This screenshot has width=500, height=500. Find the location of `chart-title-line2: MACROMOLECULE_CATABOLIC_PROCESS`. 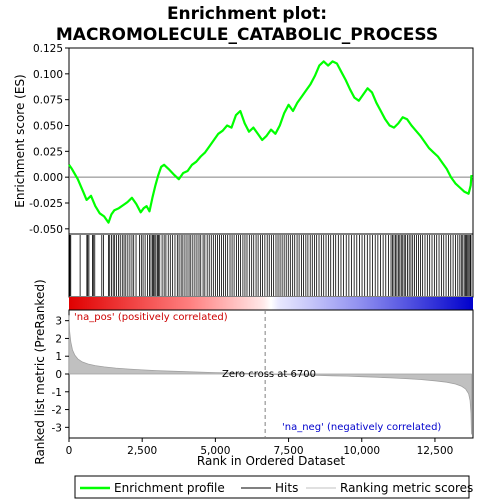

chart-title-line2: MACROMOLECULE_CATABOLIC_PROCESS is located at coordinates (247, 35).